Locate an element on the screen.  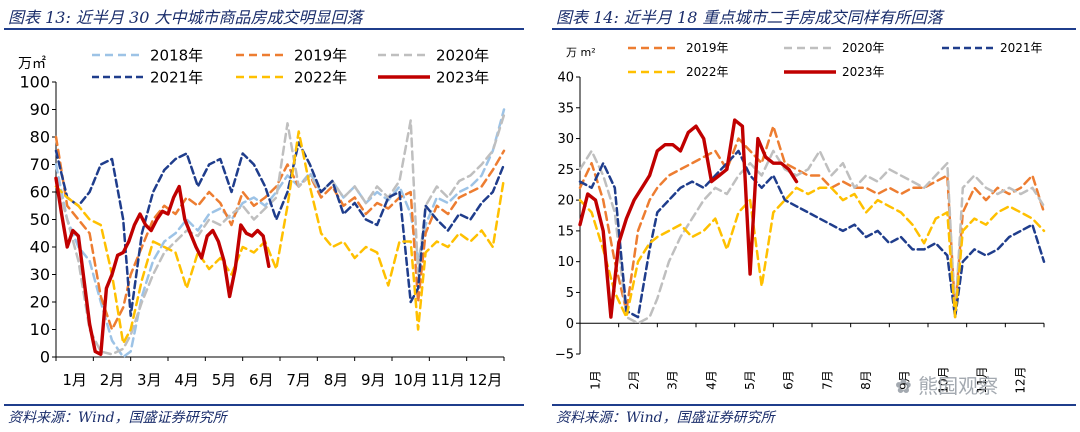
left-legend-label-2019年: 2019年 is located at coordinates (320, 55).